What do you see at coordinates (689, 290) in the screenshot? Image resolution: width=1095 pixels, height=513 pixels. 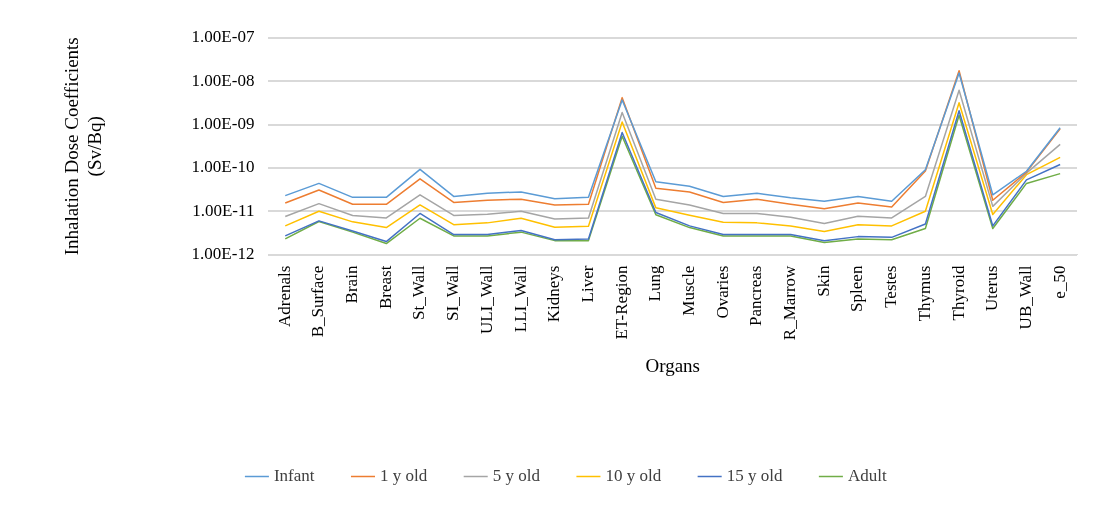 I see `x-tick-label: Muscle` at bounding box center [689, 290].